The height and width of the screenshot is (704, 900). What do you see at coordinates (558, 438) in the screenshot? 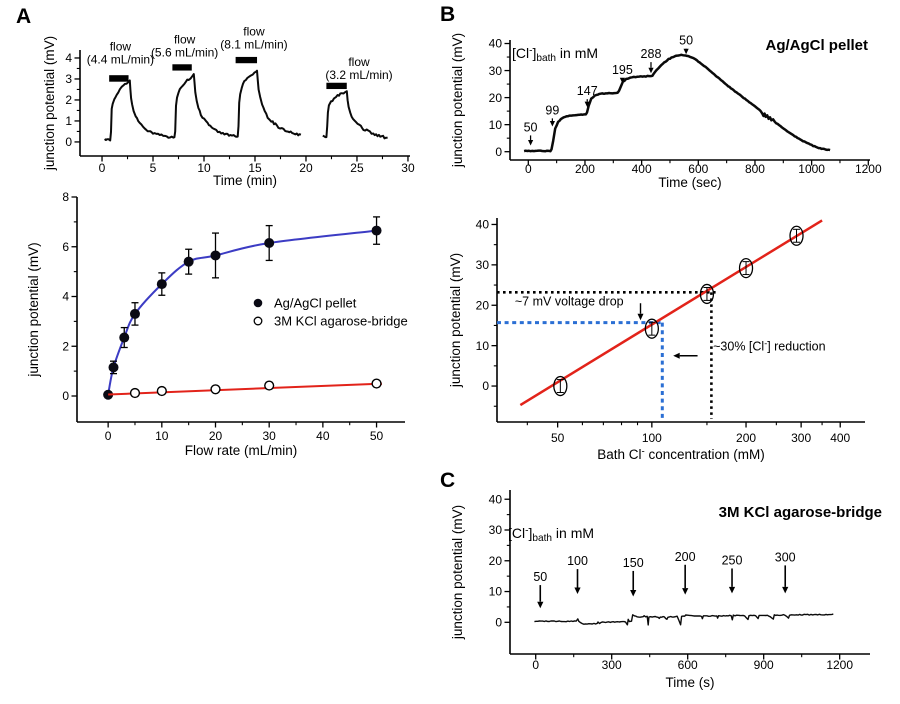
I see `x-tick-label: 50` at bounding box center [558, 438].